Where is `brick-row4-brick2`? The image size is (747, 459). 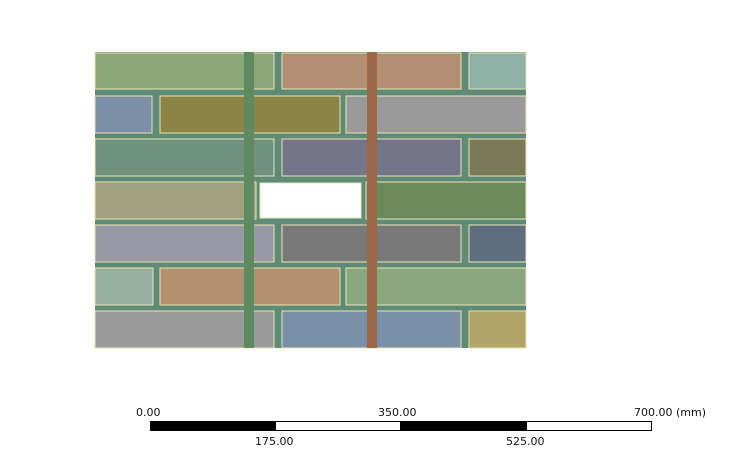 brick-row4-brick2 is located at coordinates (446, 200).